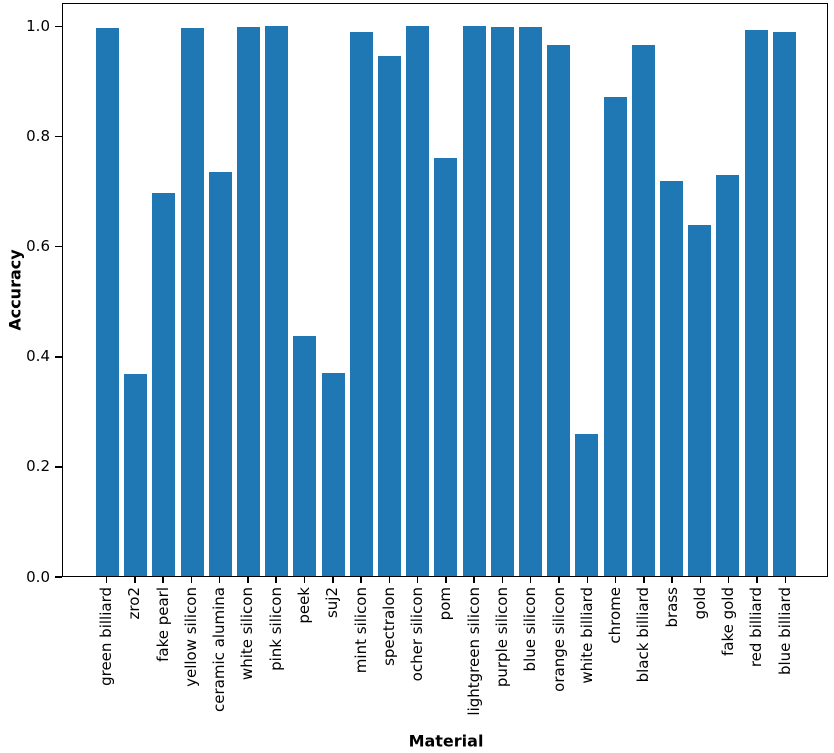 This screenshot has width=834, height=753. What do you see at coordinates (360, 630) in the screenshot?
I see `x-tick-label: mint silicon` at bounding box center [360, 630].